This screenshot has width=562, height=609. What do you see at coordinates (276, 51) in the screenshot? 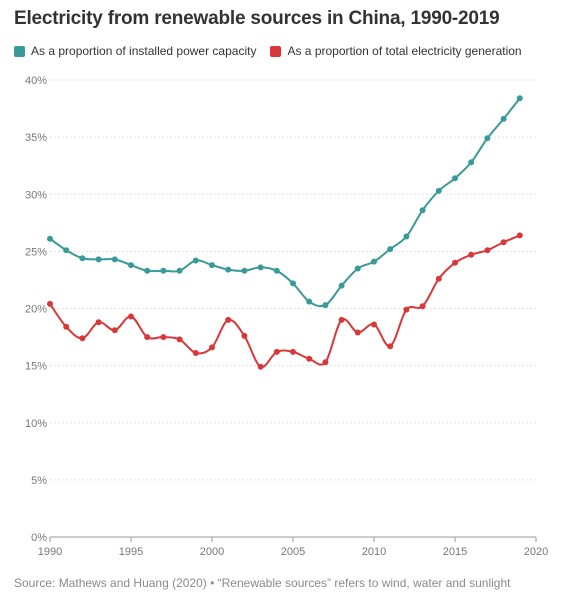
I see `legend-swatch-generation` at bounding box center [276, 51].